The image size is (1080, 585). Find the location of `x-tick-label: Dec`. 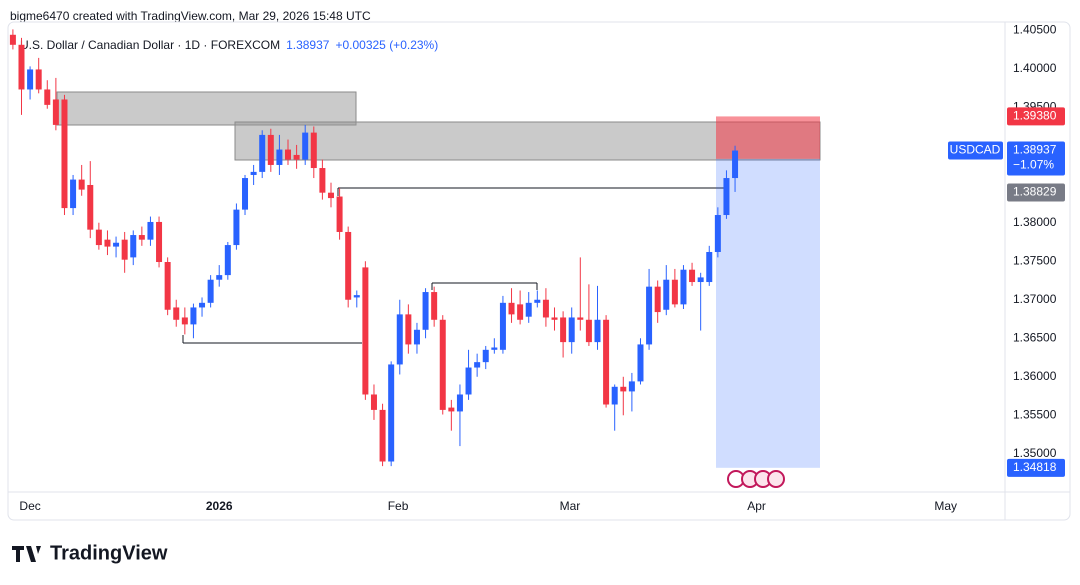

x-tick-label: Dec is located at coordinates (29, 506).